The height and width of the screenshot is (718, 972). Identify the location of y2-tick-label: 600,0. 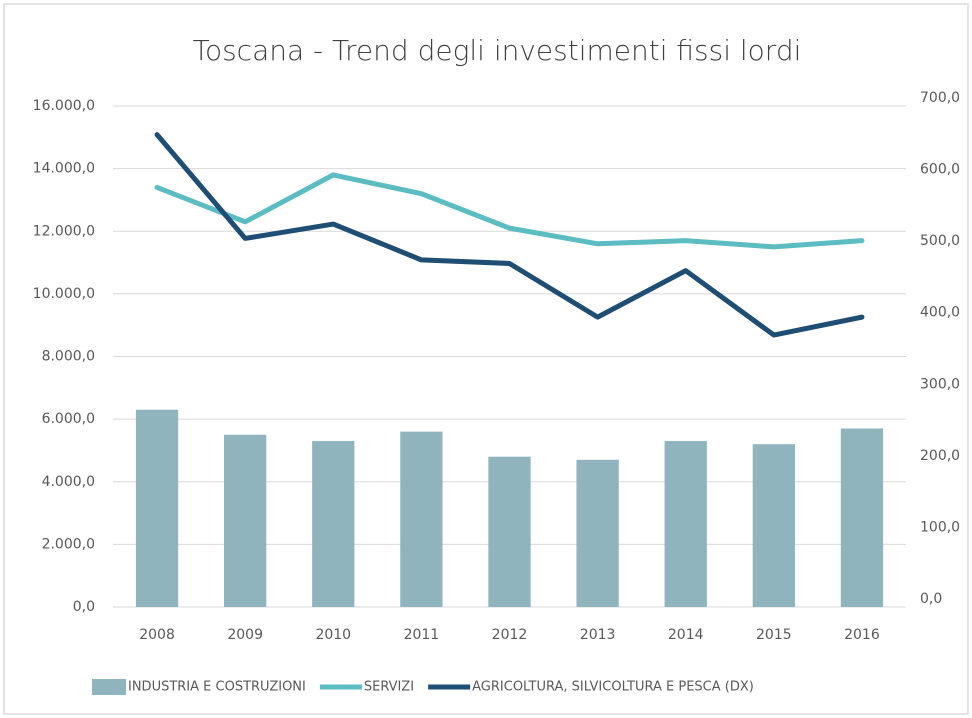
(940, 170).